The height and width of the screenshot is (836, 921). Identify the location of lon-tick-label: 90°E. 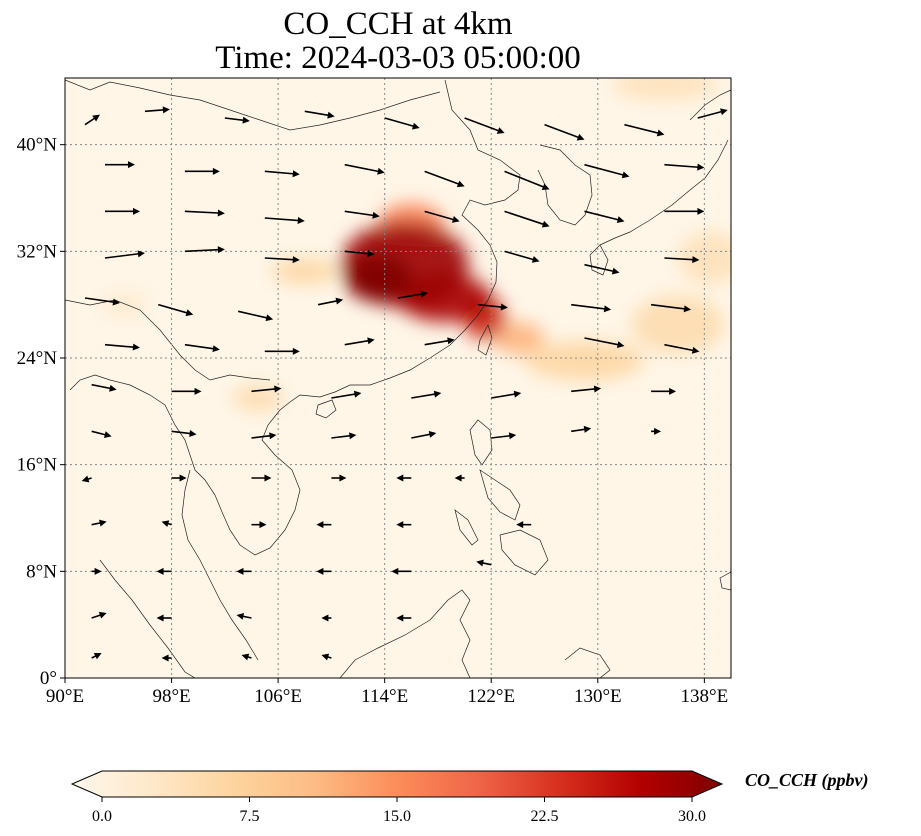
(65, 696).